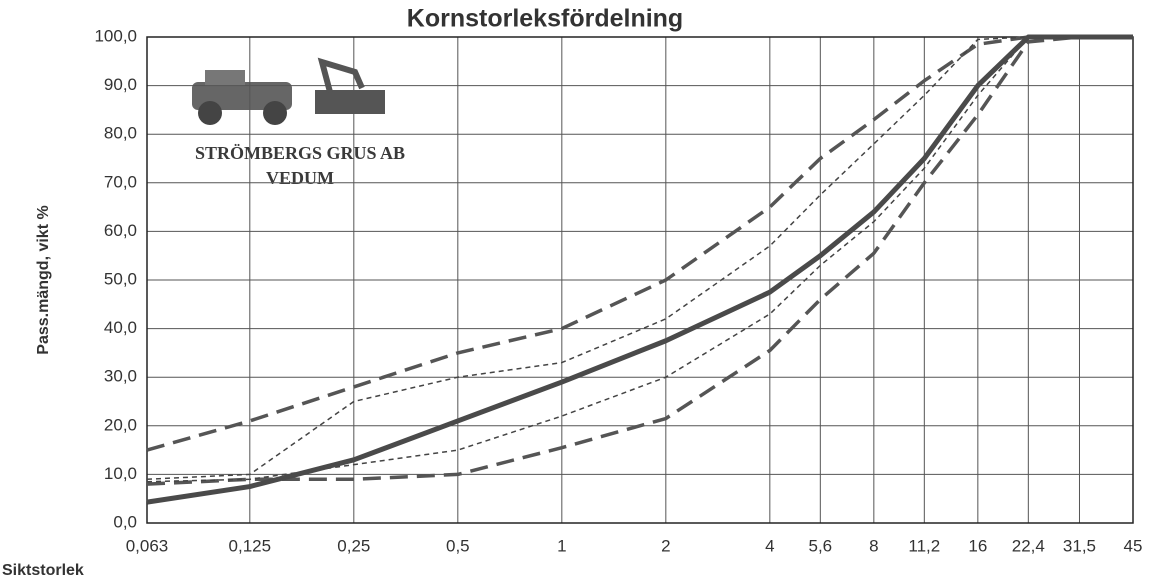 This screenshot has width=1149, height=583. Describe the element at coordinates (120, 181) in the screenshot. I see `y-tick-label: 70,0` at that location.